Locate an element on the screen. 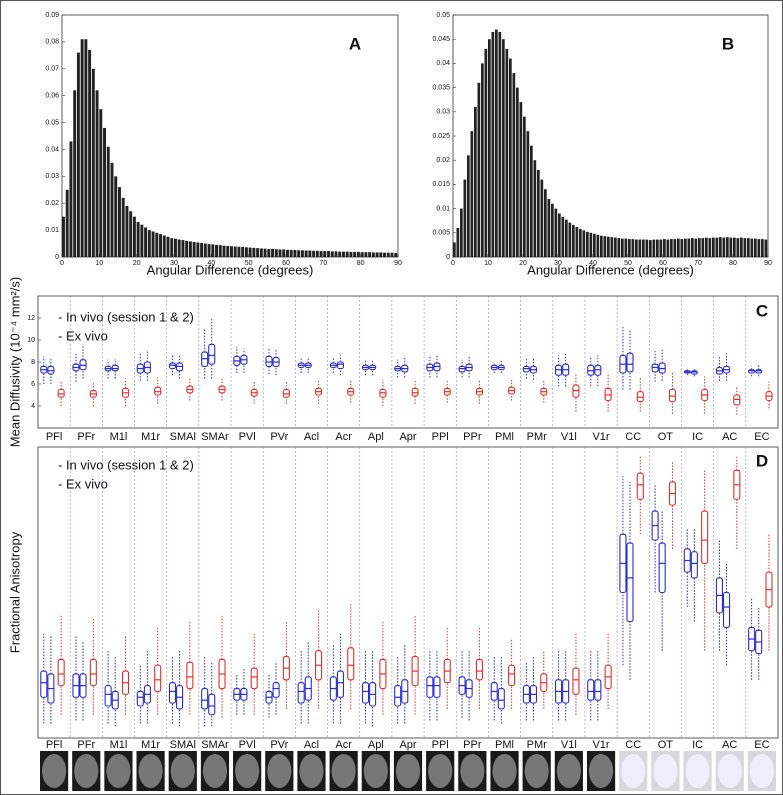 The width and height of the screenshot is (783, 795). x-tick-label: M1l is located at coordinates (119, 745).